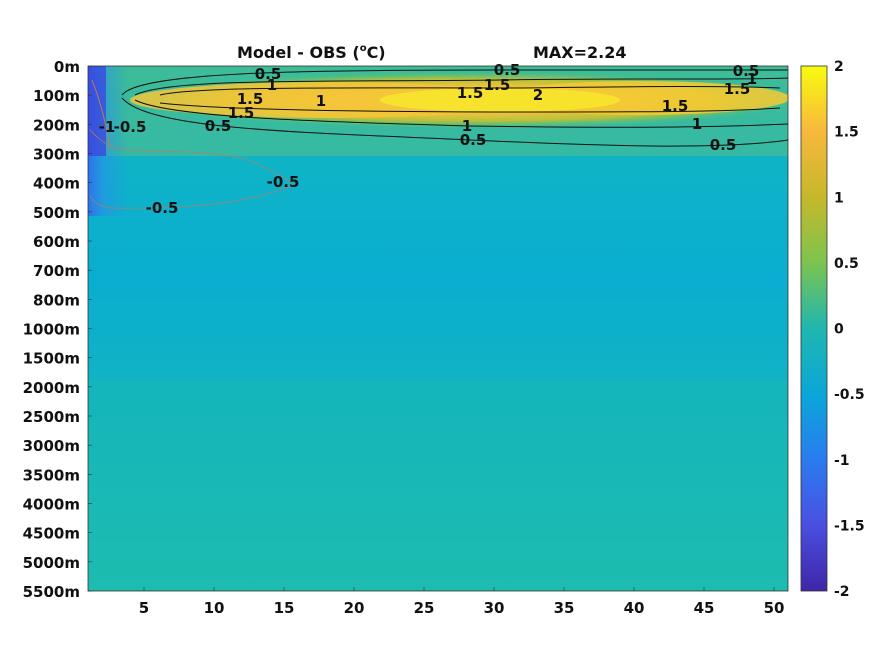  I want to click on y-tick-label: 300m, so click(56, 155).